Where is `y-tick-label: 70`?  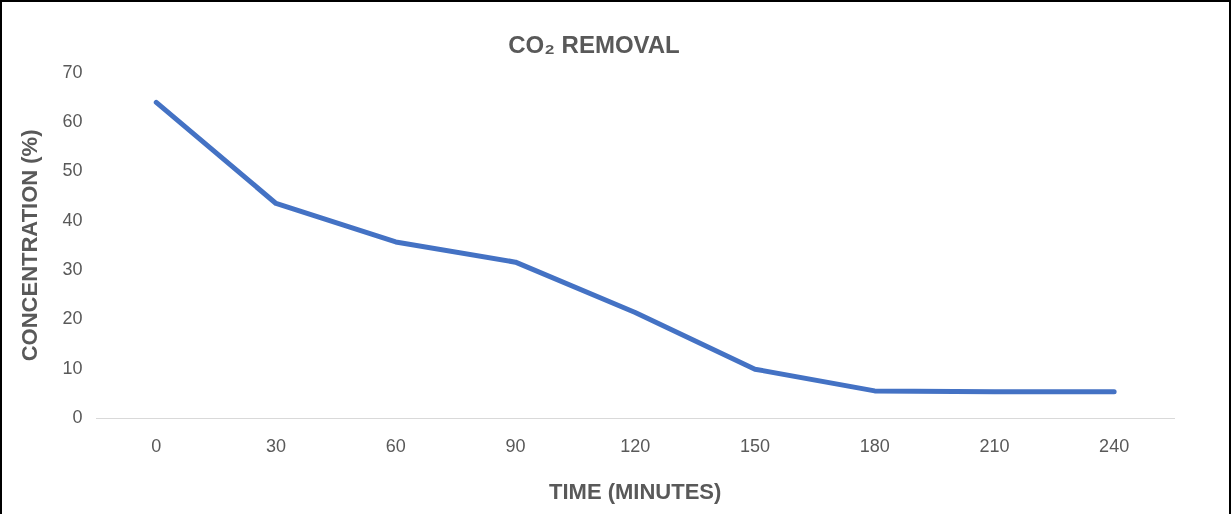 y-tick-label: 70 is located at coordinates (72, 71).